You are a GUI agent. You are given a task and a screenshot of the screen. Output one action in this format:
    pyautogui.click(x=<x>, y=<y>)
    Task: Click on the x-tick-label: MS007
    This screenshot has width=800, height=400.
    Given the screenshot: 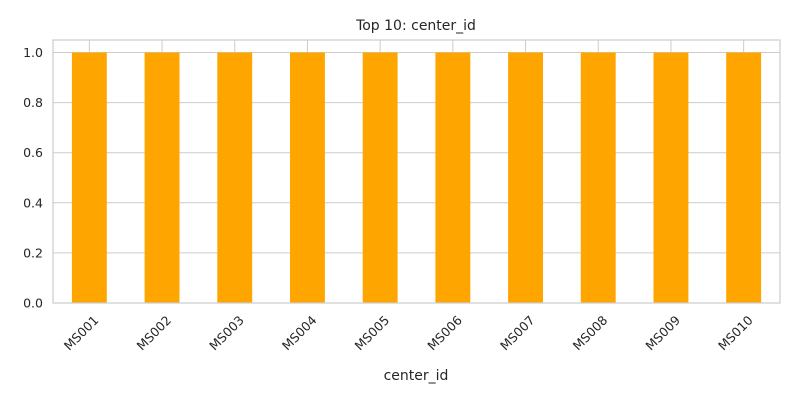 What is the action you would take?
    pyautogui.click(x=517, y=333)
    